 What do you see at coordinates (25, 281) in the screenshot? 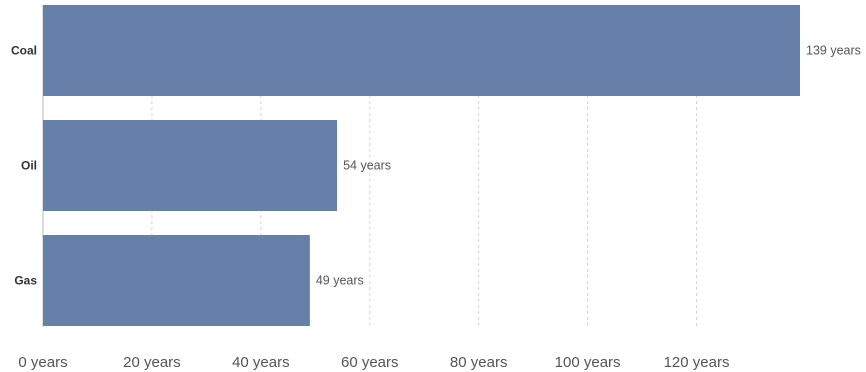
I see `category-label-gas: Gas` at bounding box center [25, 281].